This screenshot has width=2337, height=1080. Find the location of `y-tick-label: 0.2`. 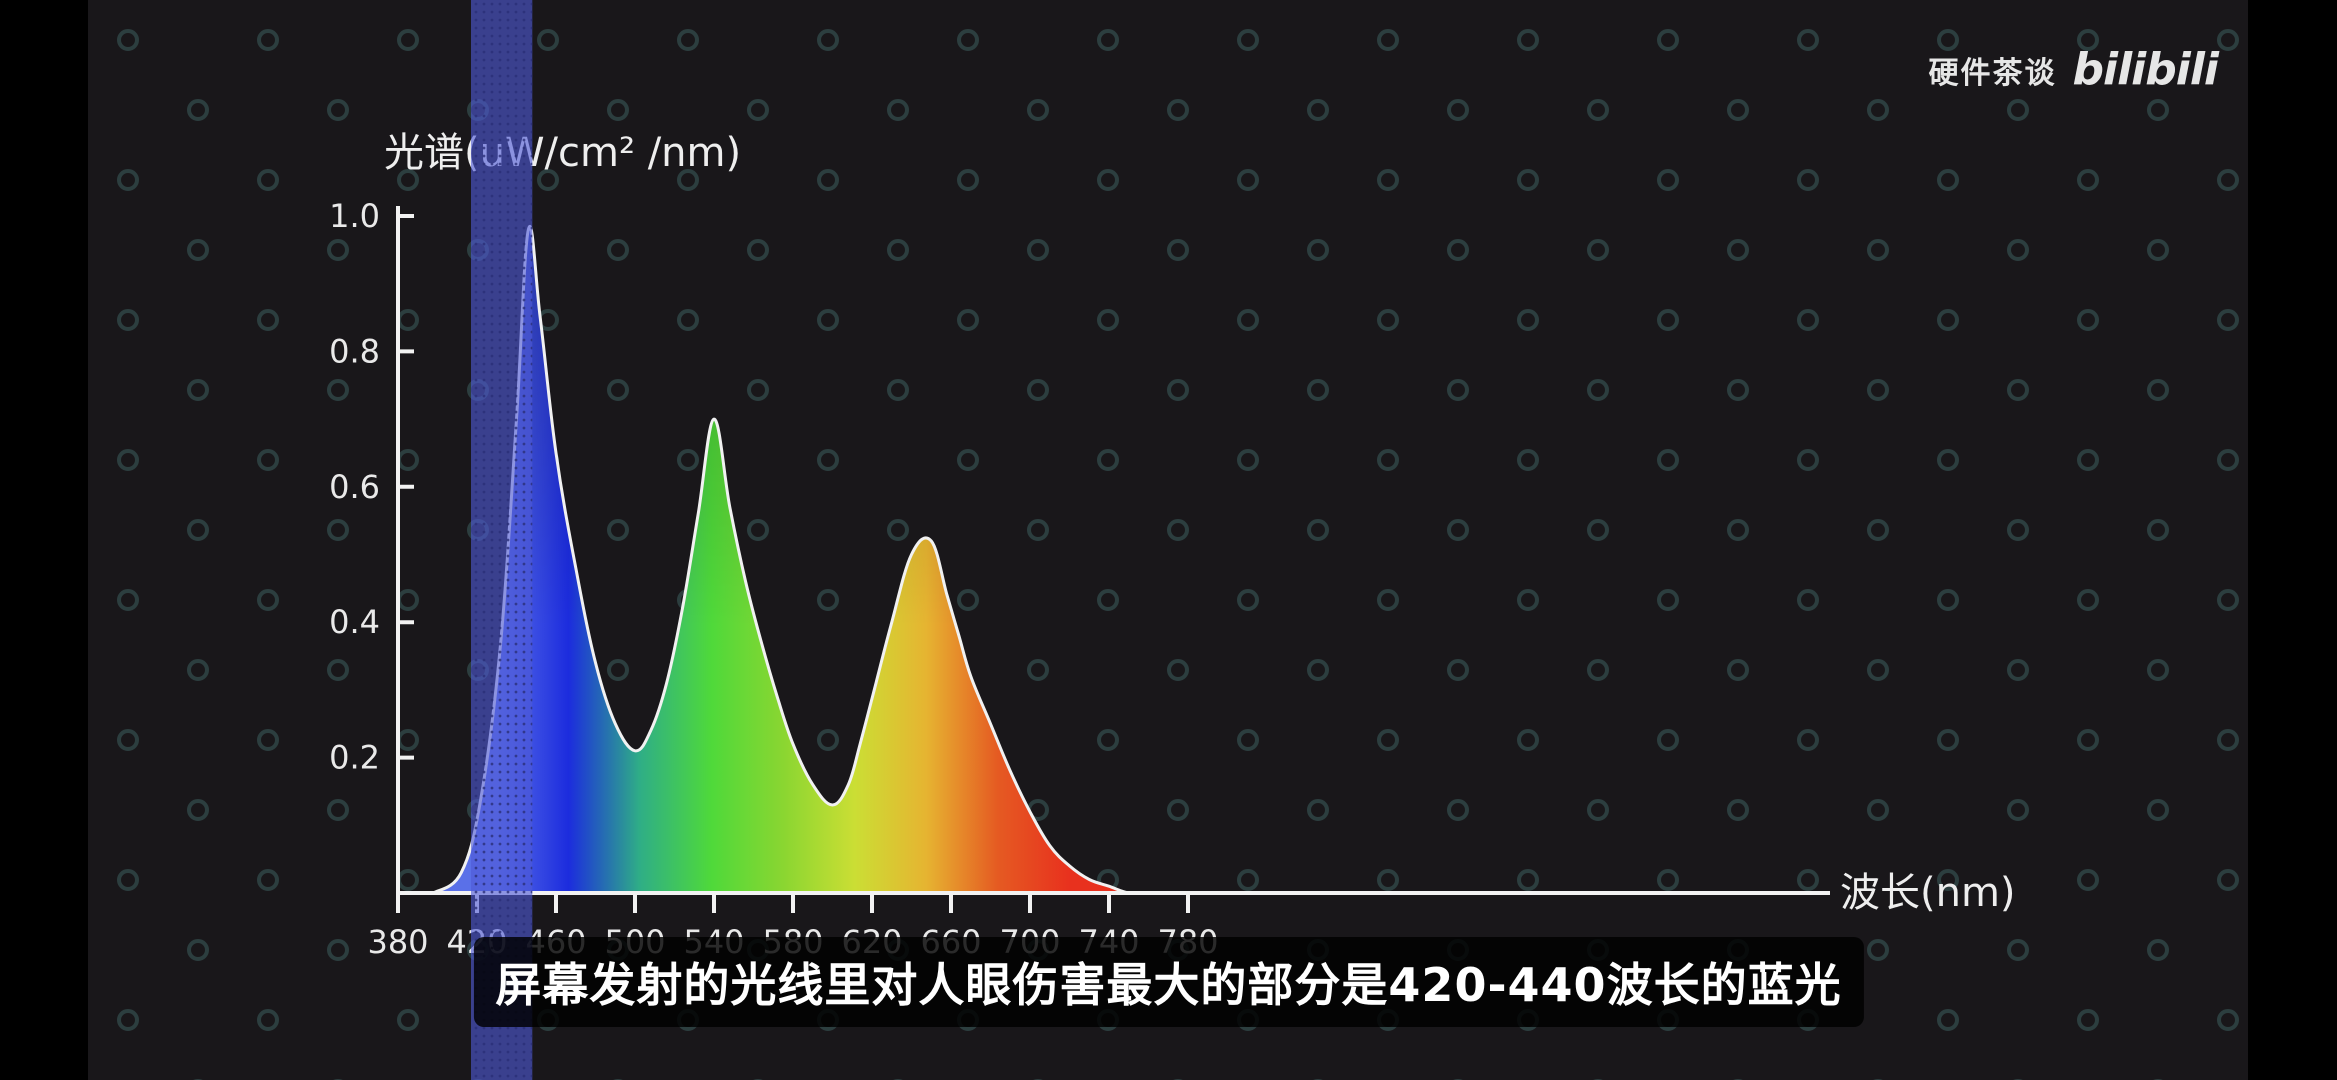

y-tick-label: 0.2 is located at coordinates (354, 758).